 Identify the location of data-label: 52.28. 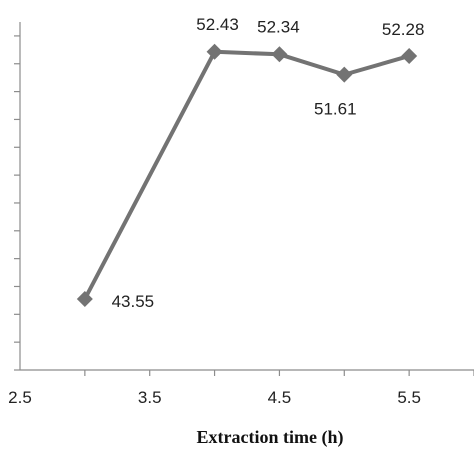
(403, 29).